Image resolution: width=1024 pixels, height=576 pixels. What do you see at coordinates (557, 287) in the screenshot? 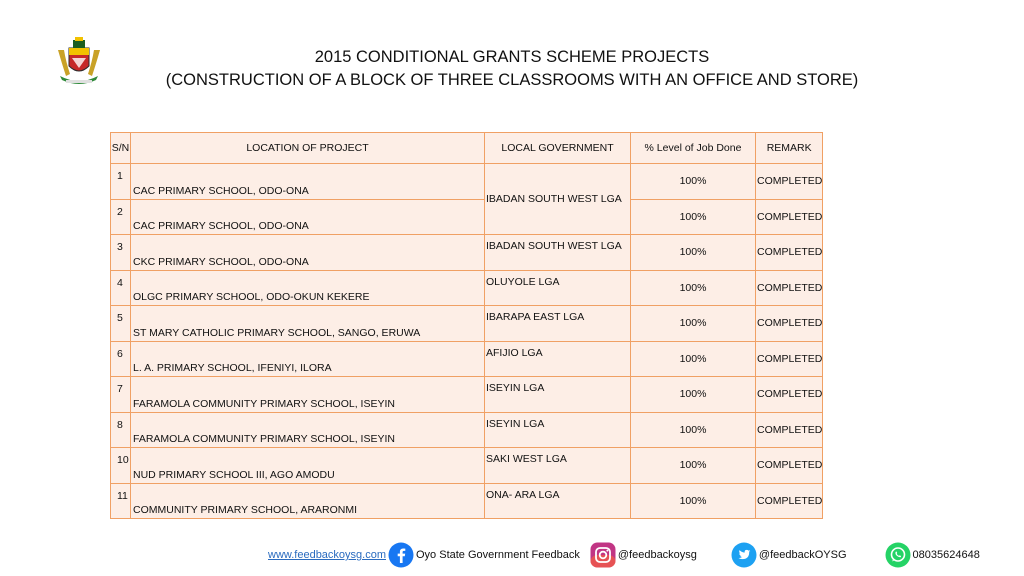
I see `cell-lga: OLUYOLE LGA` at bounding box center [557, 287].